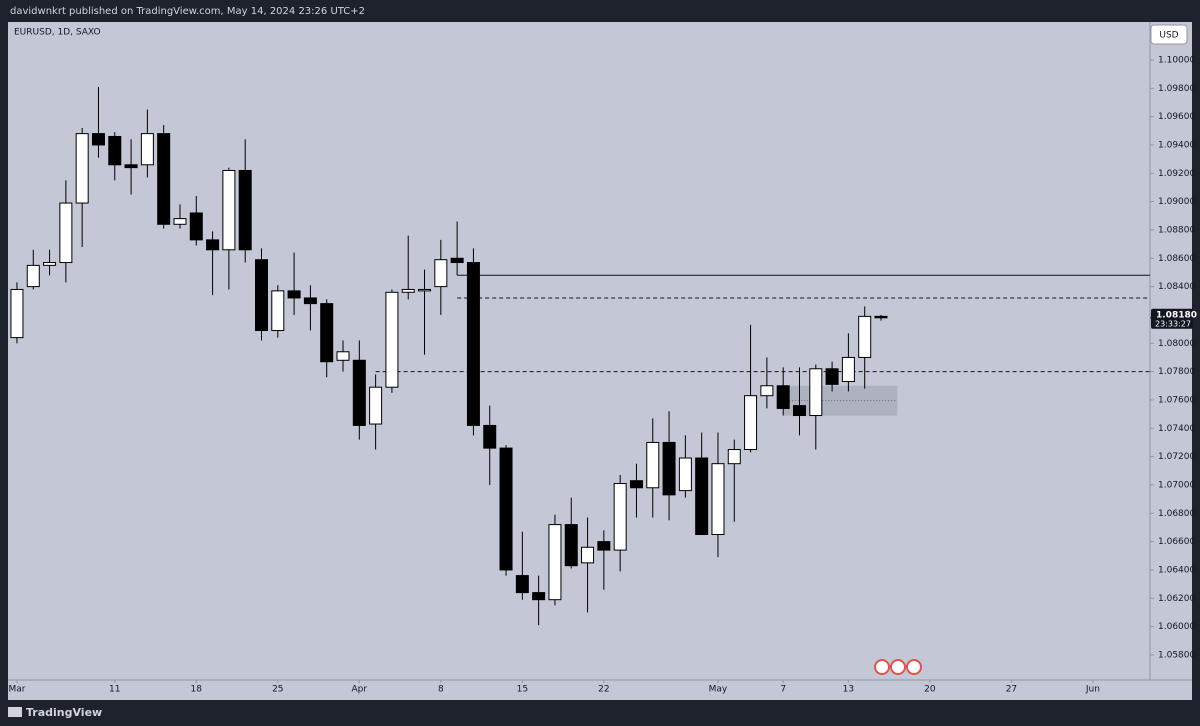  I want to click on y-tick-label: 1.08800, so click(1176, 230).